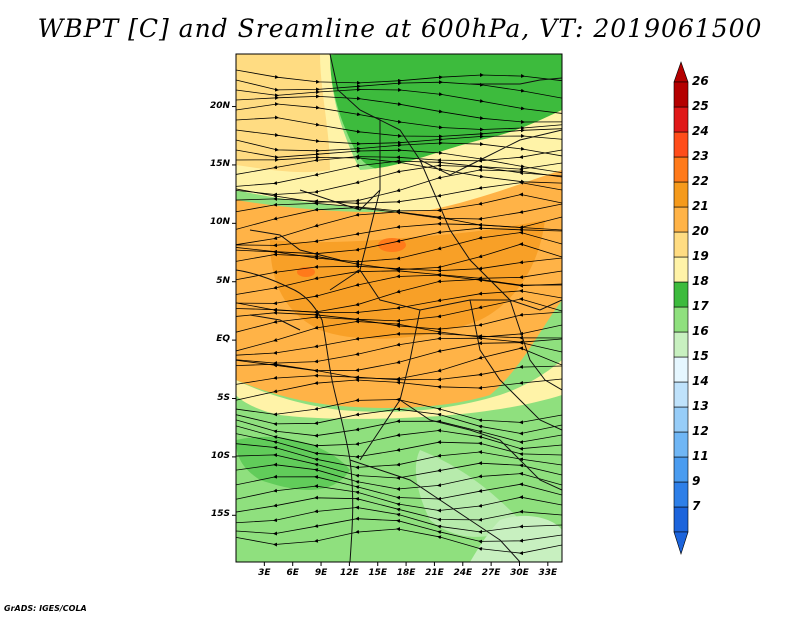 The height and width of the screenshot is (622, 800). I want to click on lat-label: 15N, so click(219, 163).